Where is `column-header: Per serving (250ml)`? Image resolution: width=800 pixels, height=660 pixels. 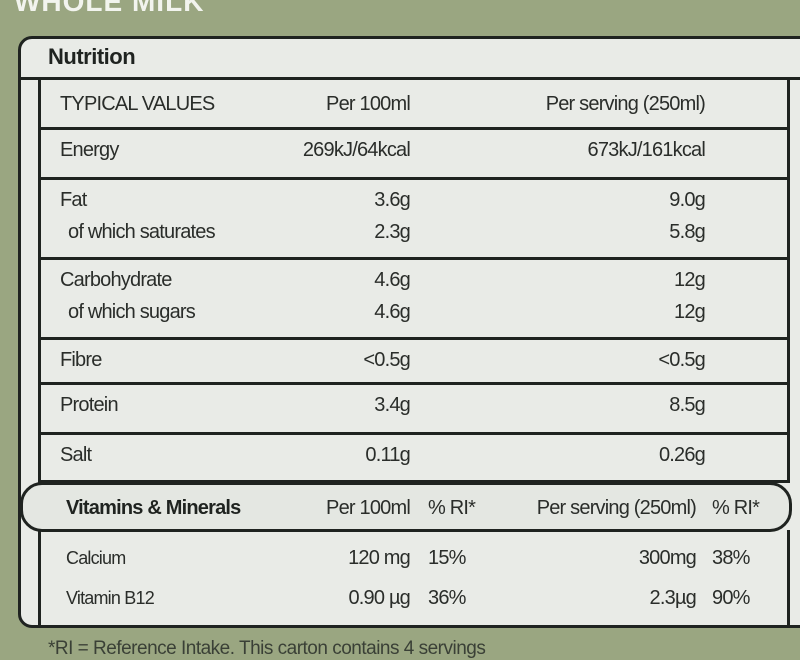
column-header: Per serving (250ml) is located at coordinates (625, 104).